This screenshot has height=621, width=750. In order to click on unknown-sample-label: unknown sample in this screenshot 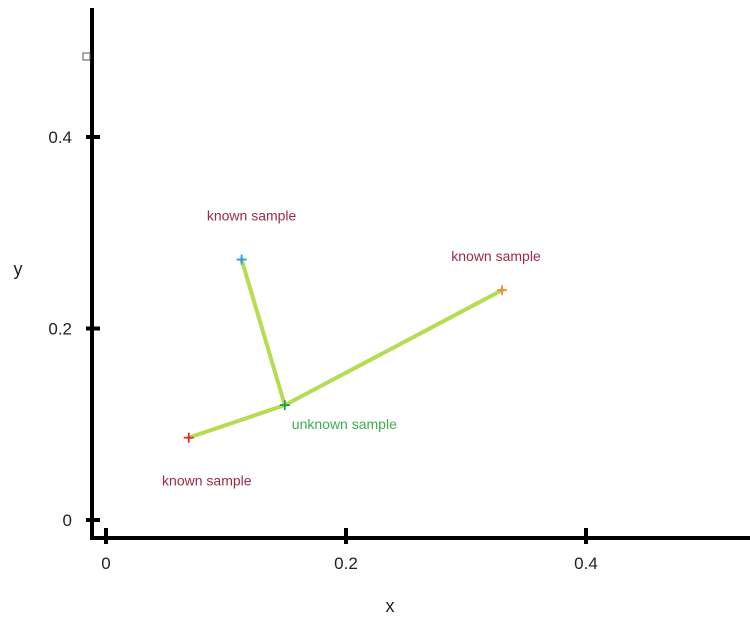, I will do `click(344, 424)`.